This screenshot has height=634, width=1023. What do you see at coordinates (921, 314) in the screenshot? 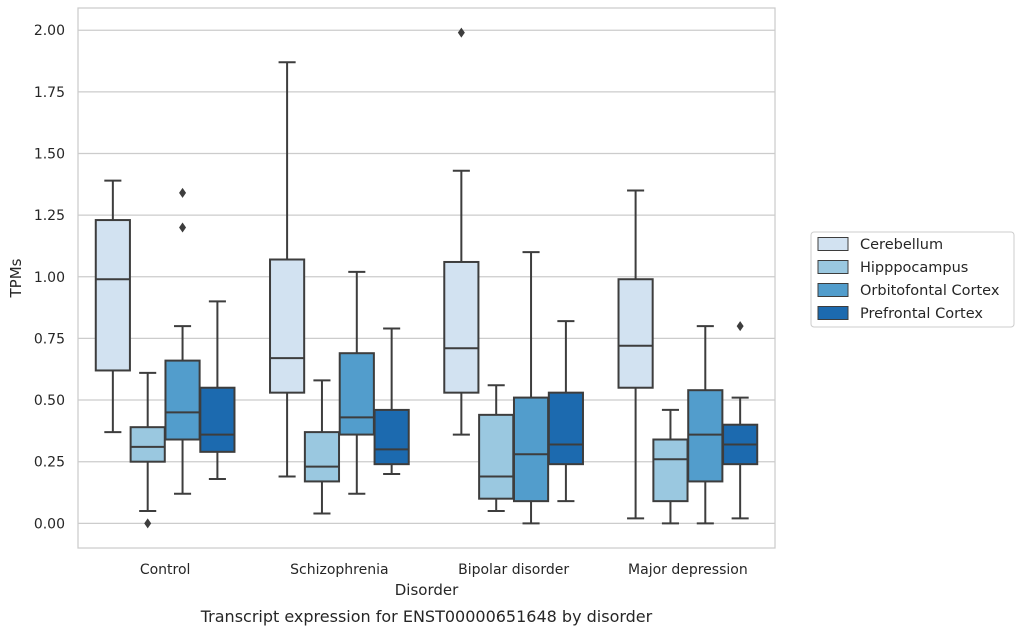
I see `legend-label: Prefrontal Cortex` at bounding box center [921, 314].